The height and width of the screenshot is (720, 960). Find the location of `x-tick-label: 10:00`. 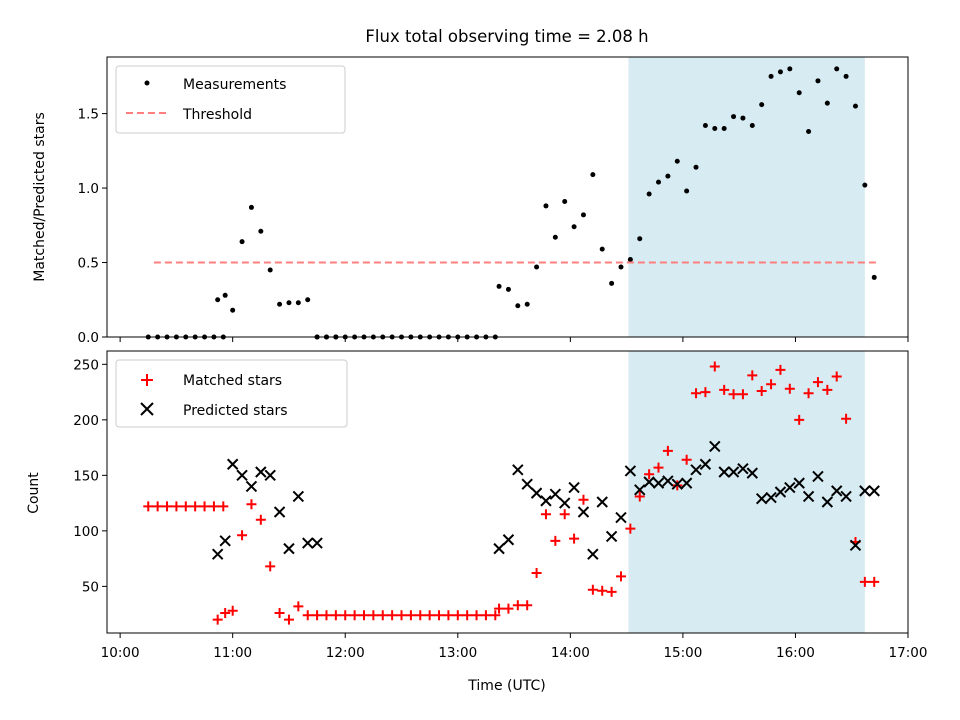

x-tick-label: 10:00 is located at coordinates (120, 653).